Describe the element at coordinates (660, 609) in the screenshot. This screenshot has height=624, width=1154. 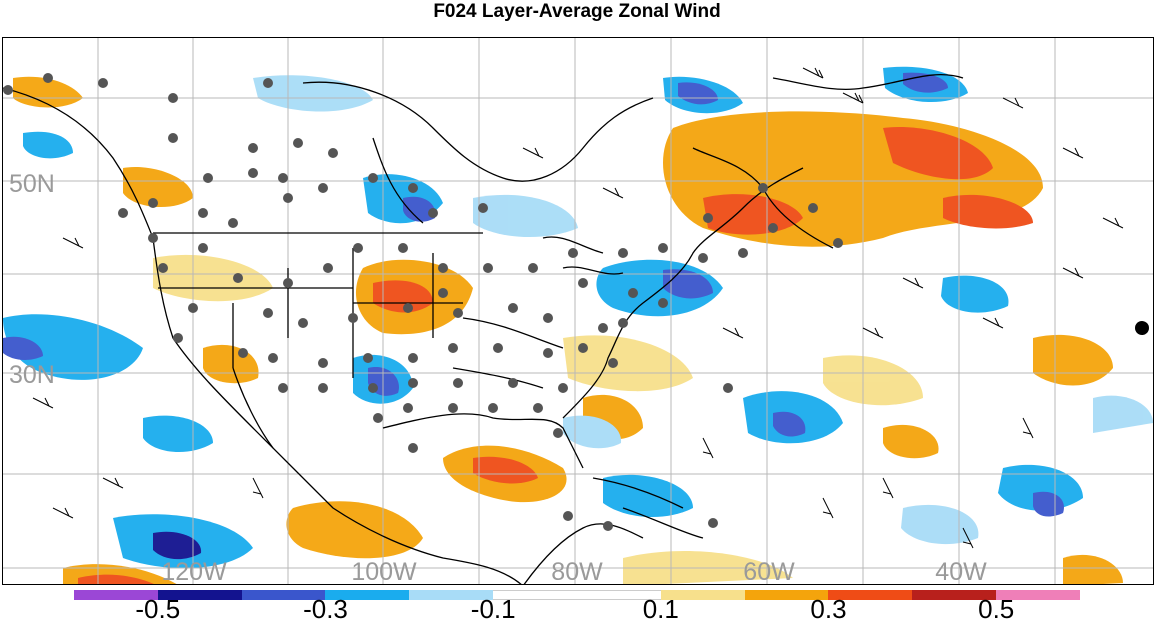
I see `colorbar-tick-label: 0.1` at that location.